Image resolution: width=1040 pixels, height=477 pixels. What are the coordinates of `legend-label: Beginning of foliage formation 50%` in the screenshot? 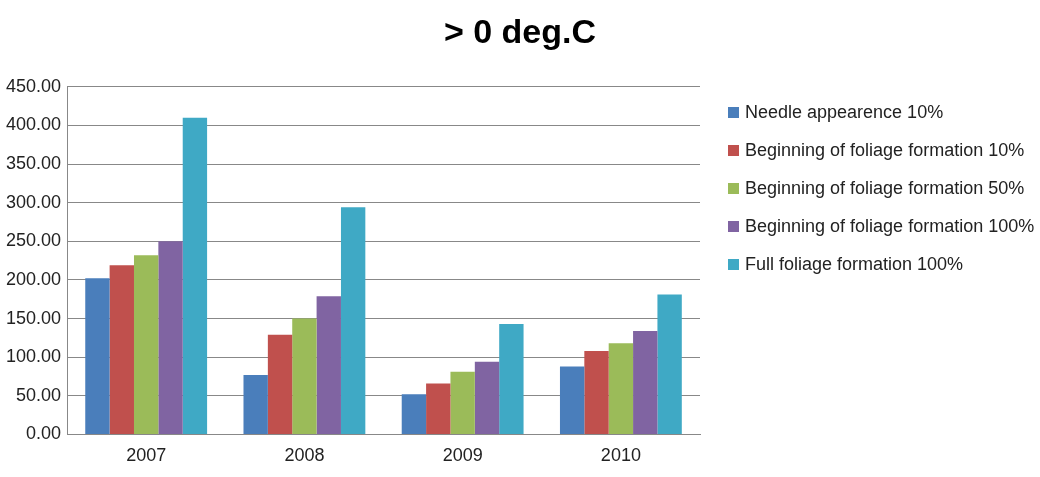 It's located at (885, 188).